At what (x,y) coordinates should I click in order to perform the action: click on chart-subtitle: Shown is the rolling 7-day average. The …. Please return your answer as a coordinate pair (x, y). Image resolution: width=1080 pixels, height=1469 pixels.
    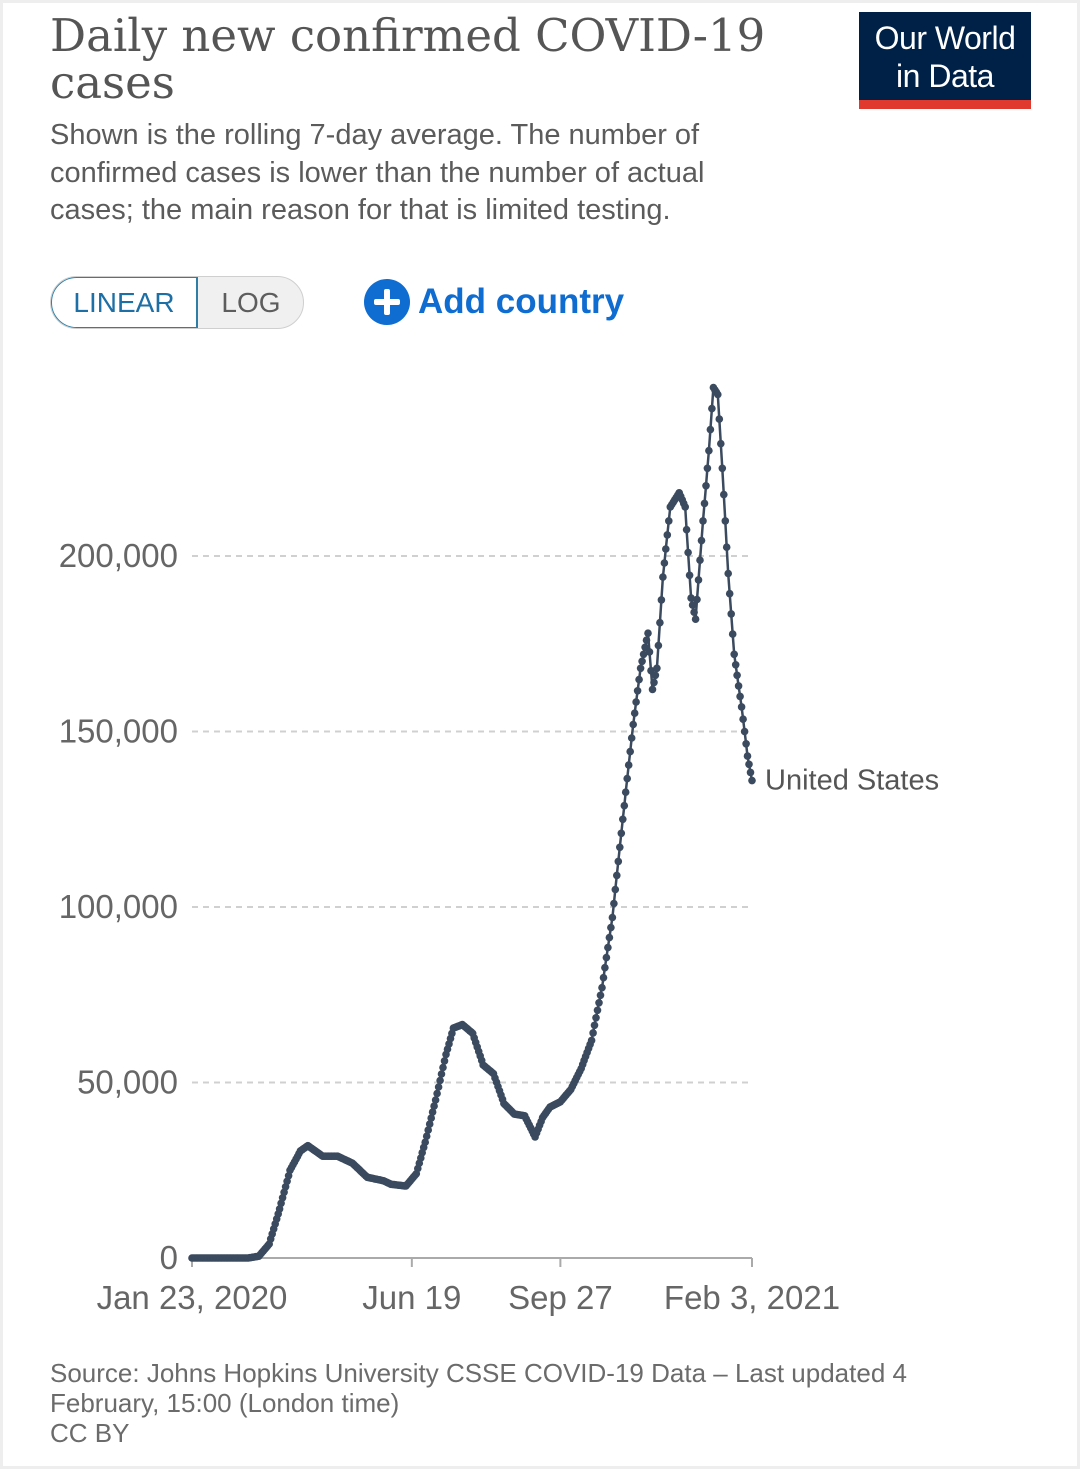
    Looking at the image, I should click on (377, 172).